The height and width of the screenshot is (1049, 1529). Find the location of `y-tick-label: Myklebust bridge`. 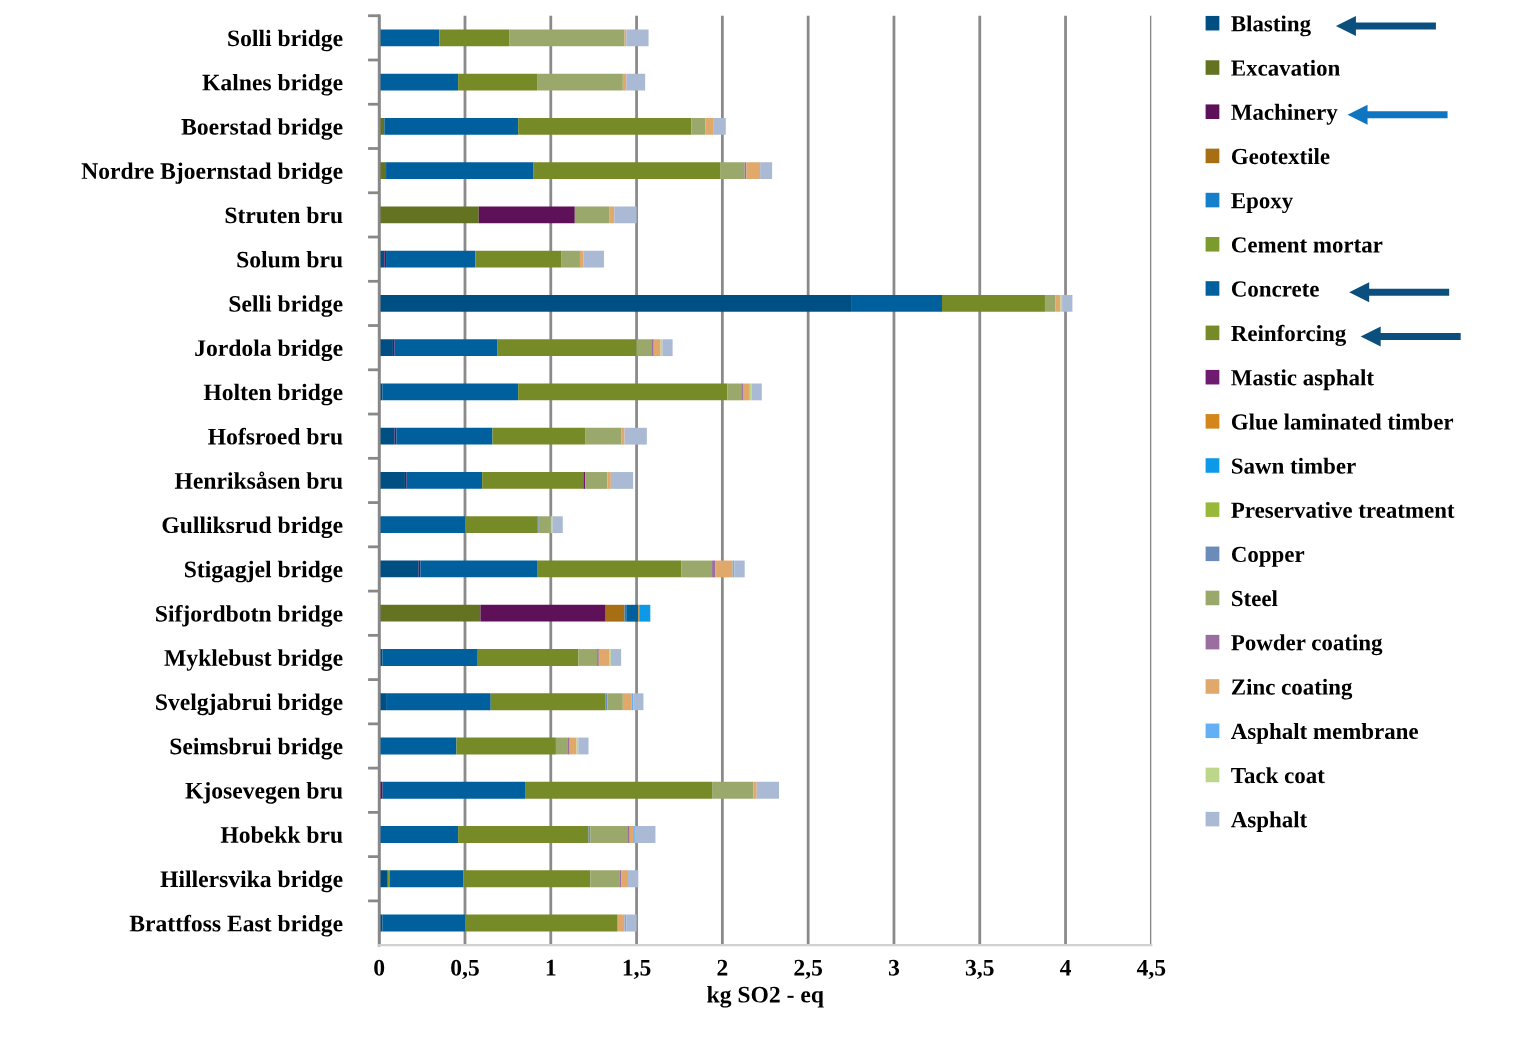

y-tick-label: Myklebust bridge is located at coordinates (253, 660).